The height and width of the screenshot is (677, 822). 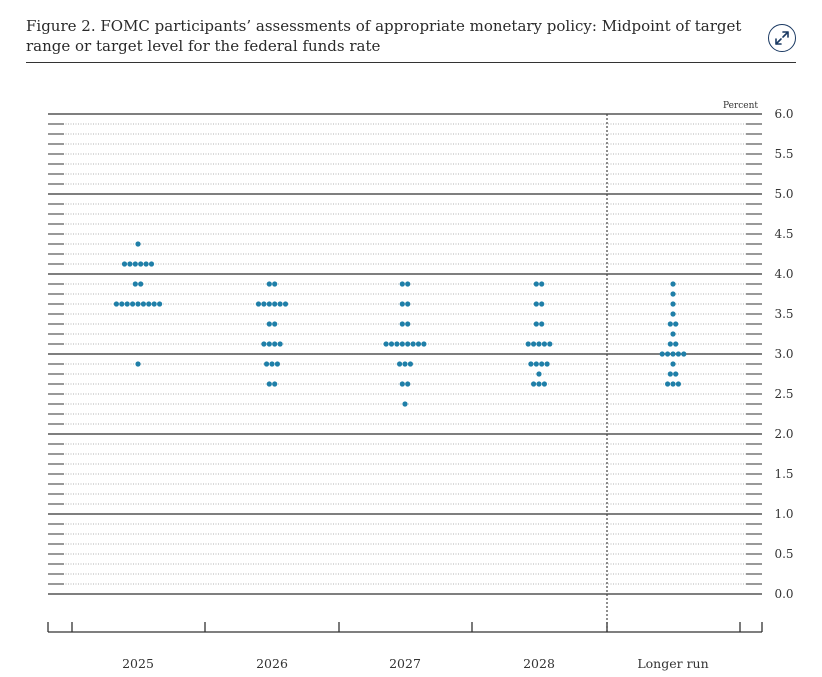 I want to click on y-tick-label: 0.5, so click(x=783, y=554).